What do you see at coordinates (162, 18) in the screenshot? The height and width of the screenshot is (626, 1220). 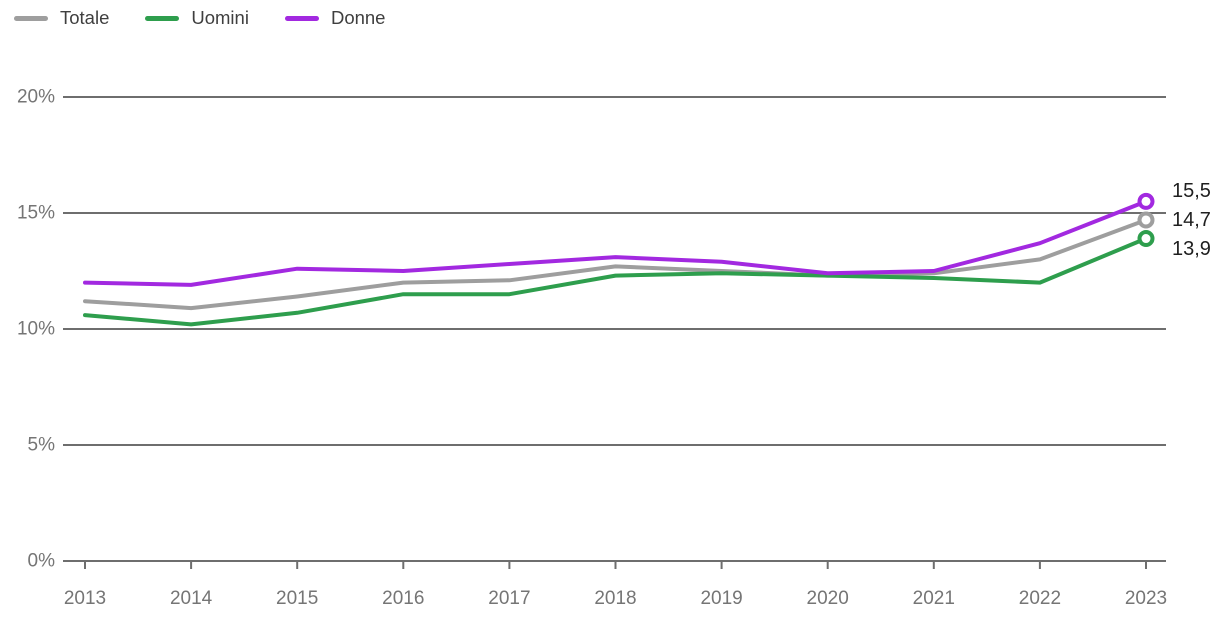 I see `legend-swatch-uomini` at bounding box center [162, 18].